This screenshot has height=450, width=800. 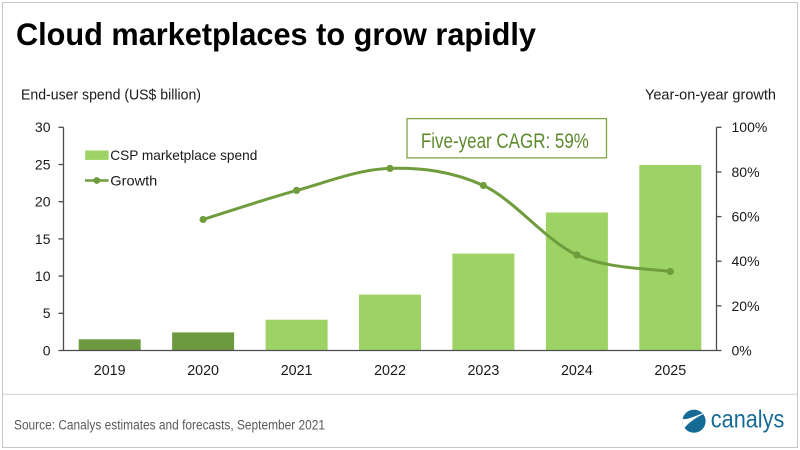 What do you see at coordinates (746, 172) in the screenshot?
I see `svg-text: 80%` at bounding box center [746, 172].